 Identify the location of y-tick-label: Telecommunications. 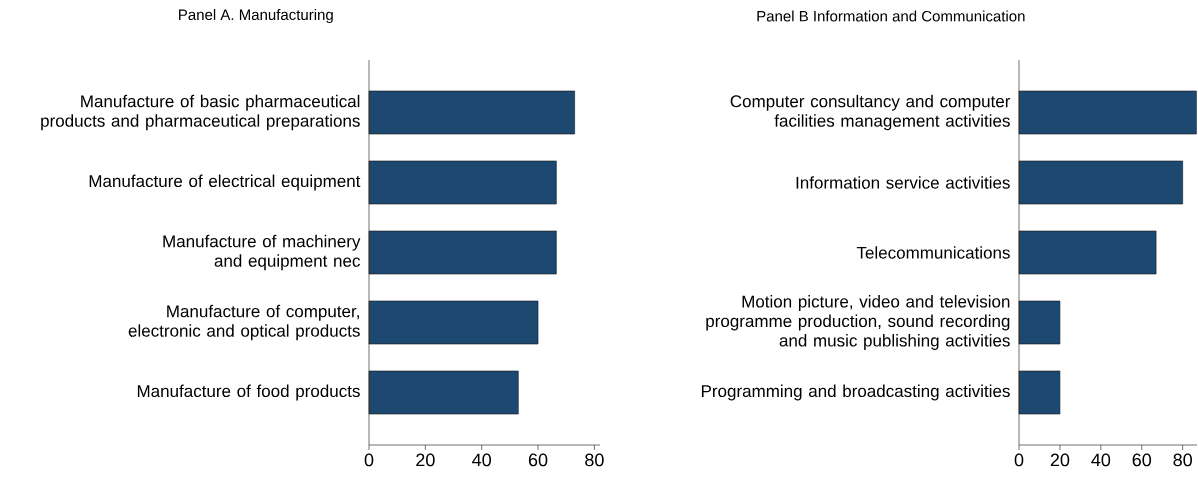
(933, 252).